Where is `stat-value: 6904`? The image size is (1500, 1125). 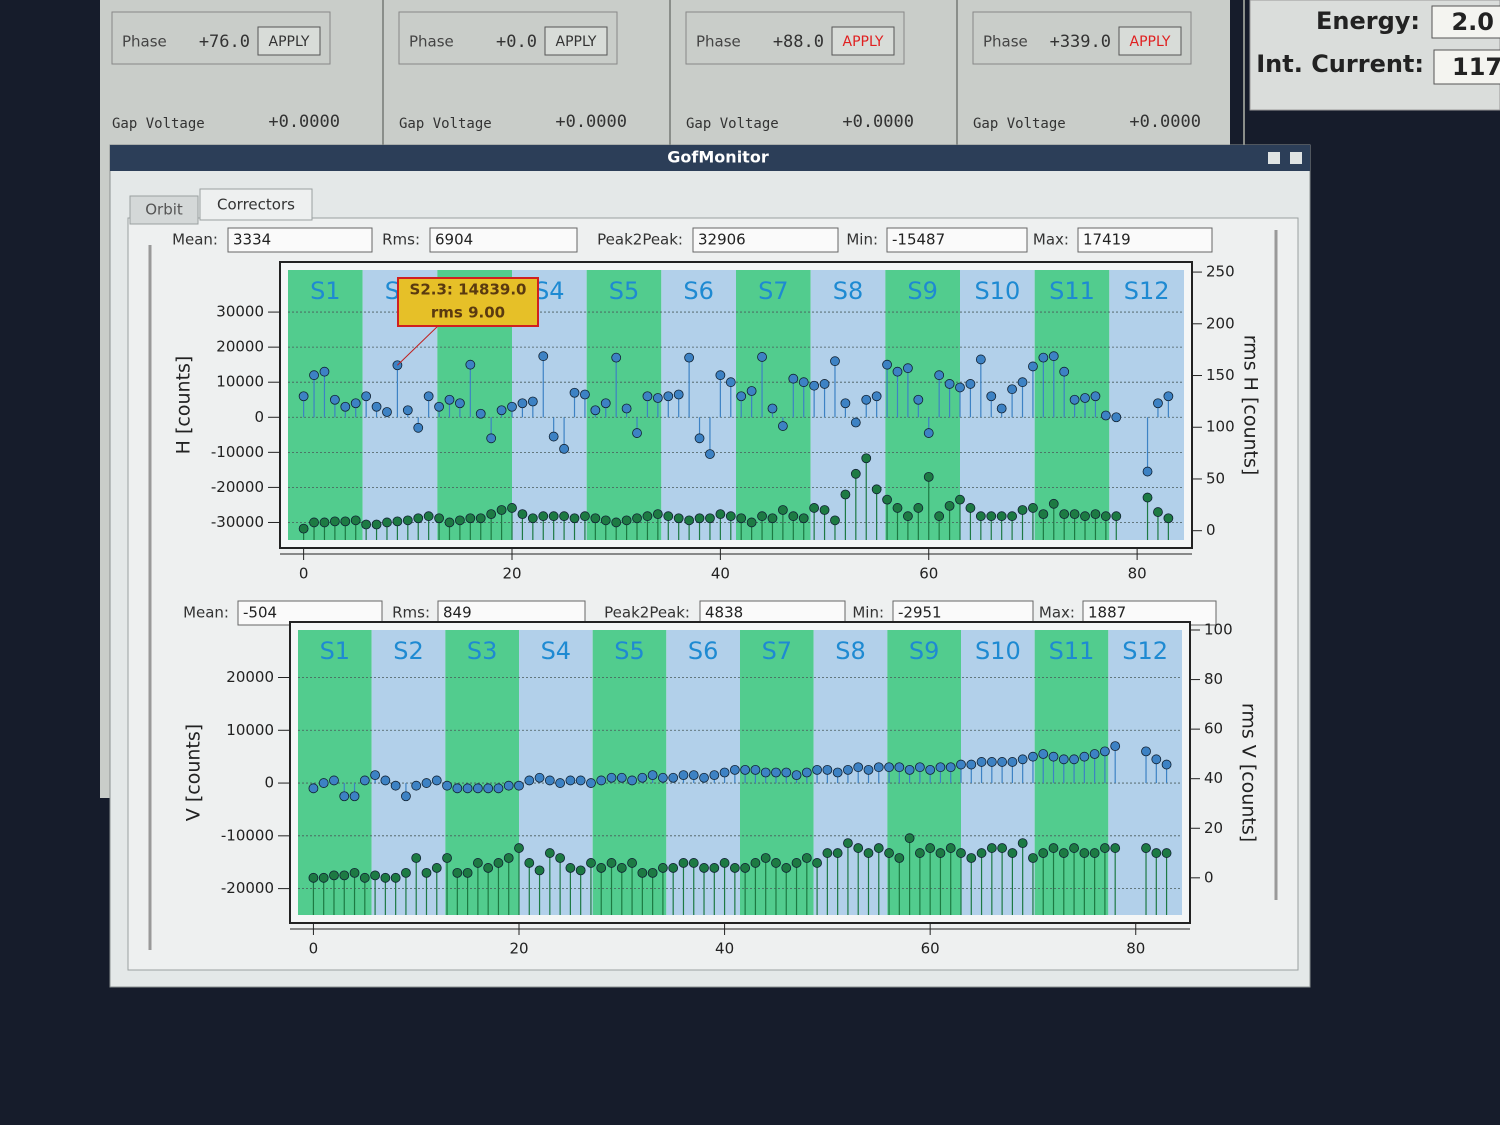 stat-value: 6904 is located at coordinates (454, 240).